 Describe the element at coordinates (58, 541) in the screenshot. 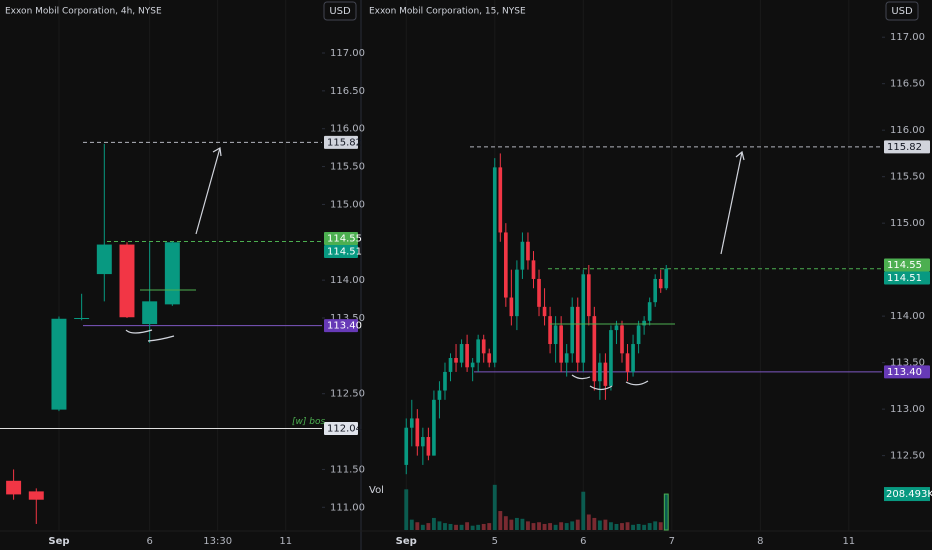

I see `x-tick-label: Sep` at that location.